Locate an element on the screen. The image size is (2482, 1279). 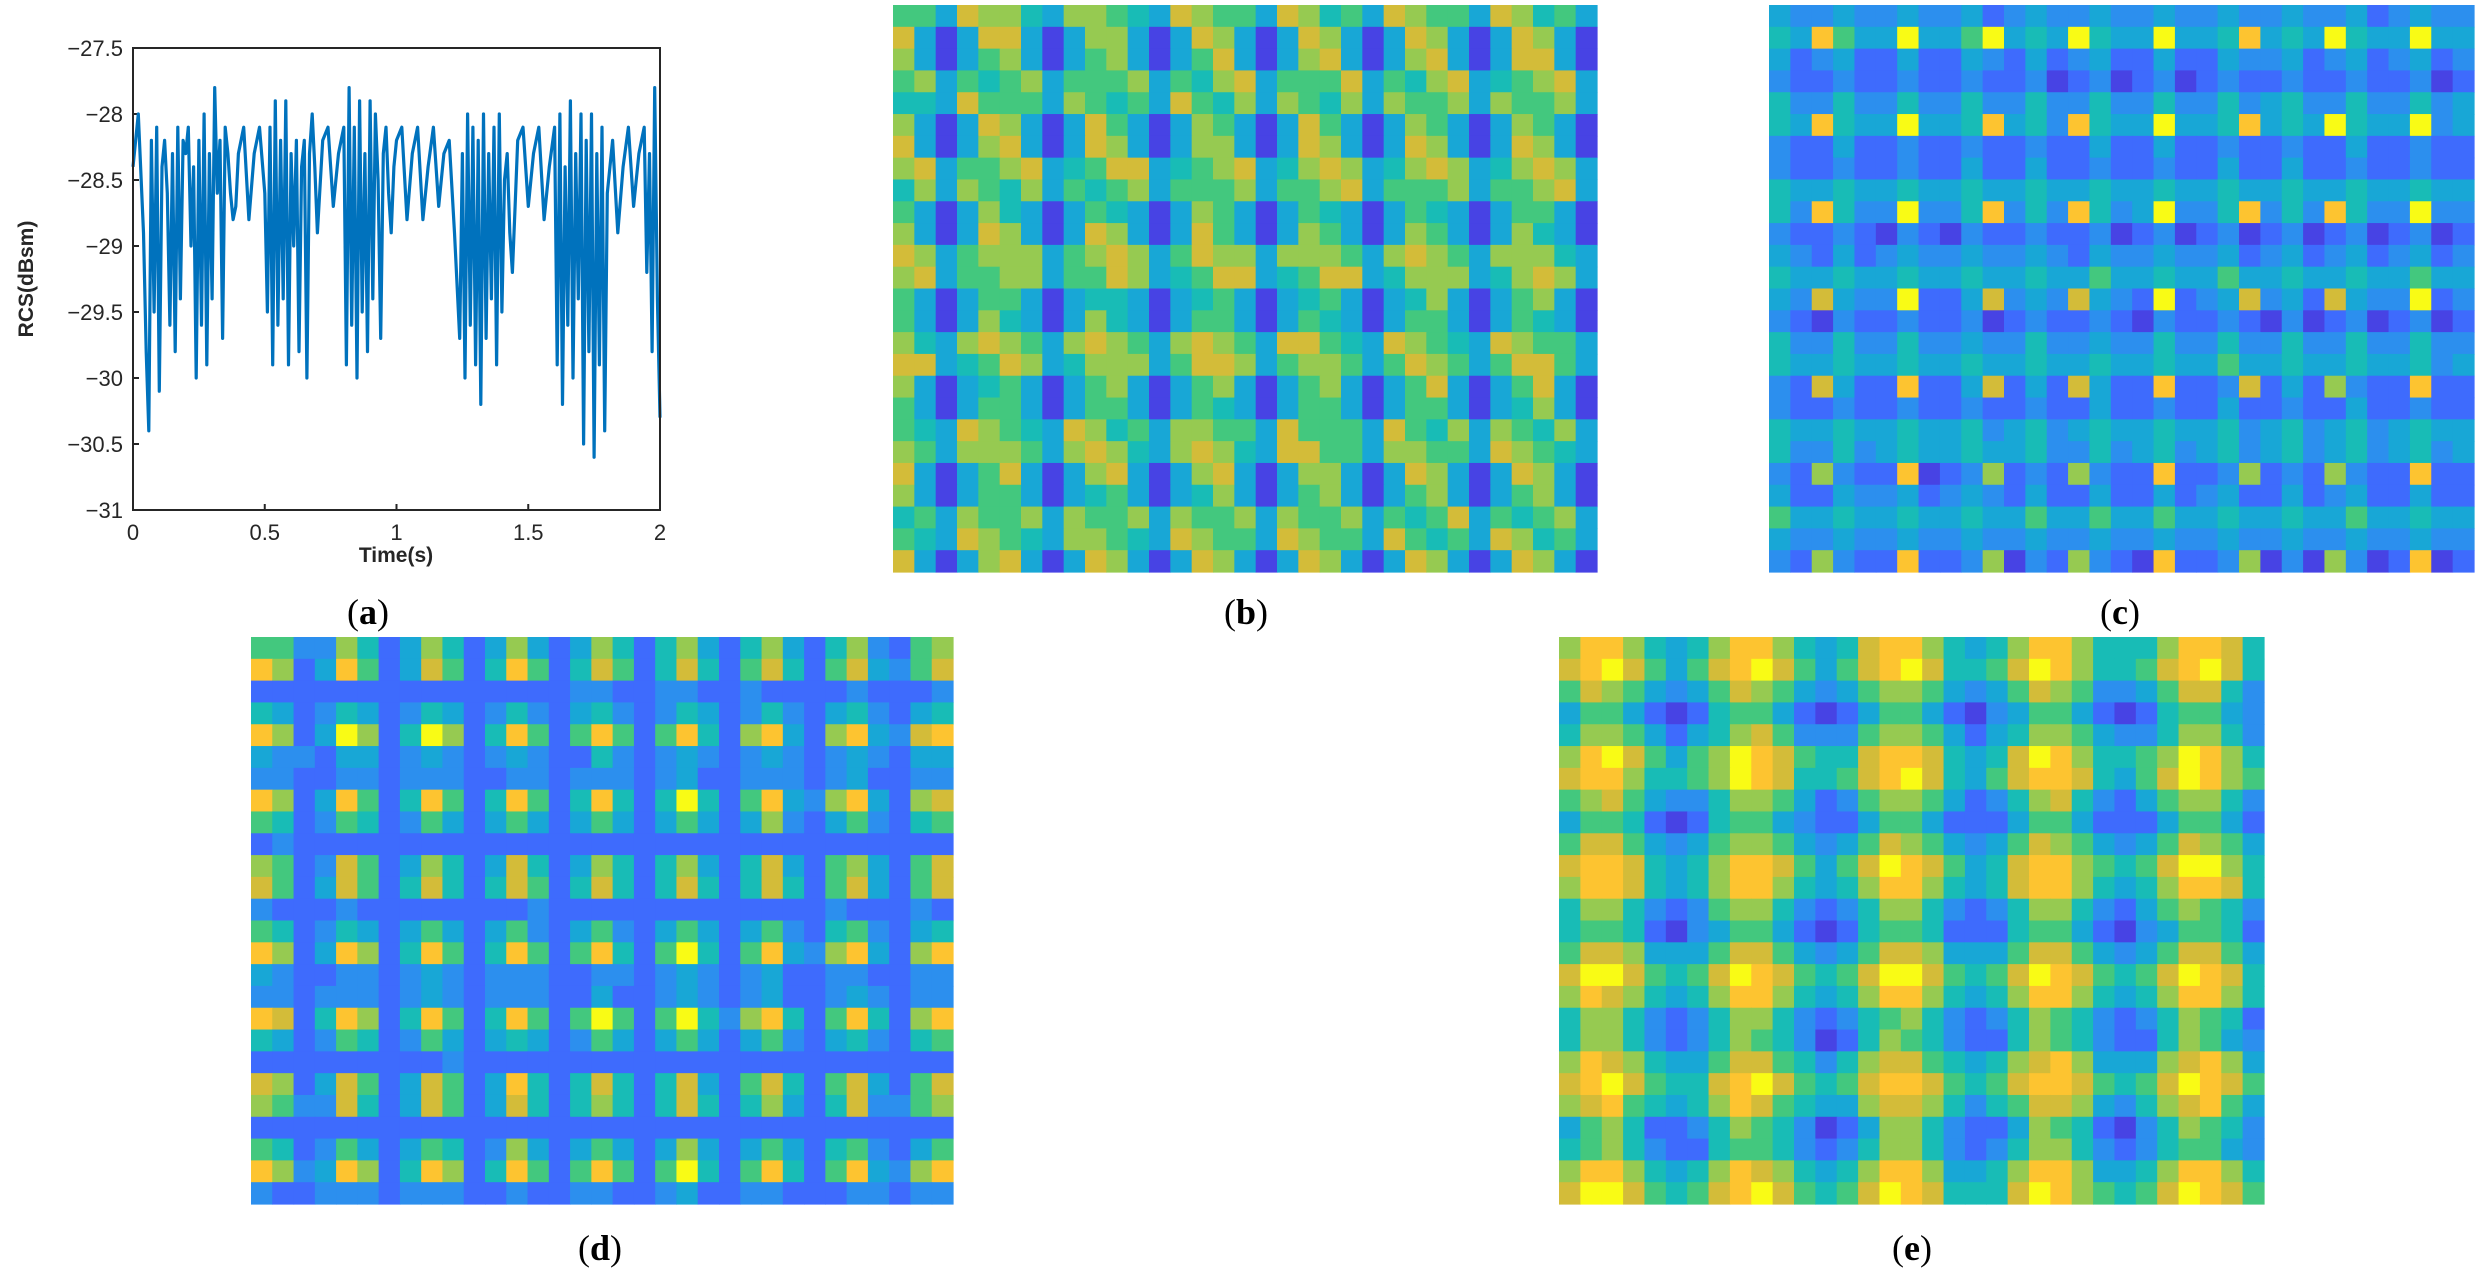
plot-a-frame is located at coordinates (396, 279).